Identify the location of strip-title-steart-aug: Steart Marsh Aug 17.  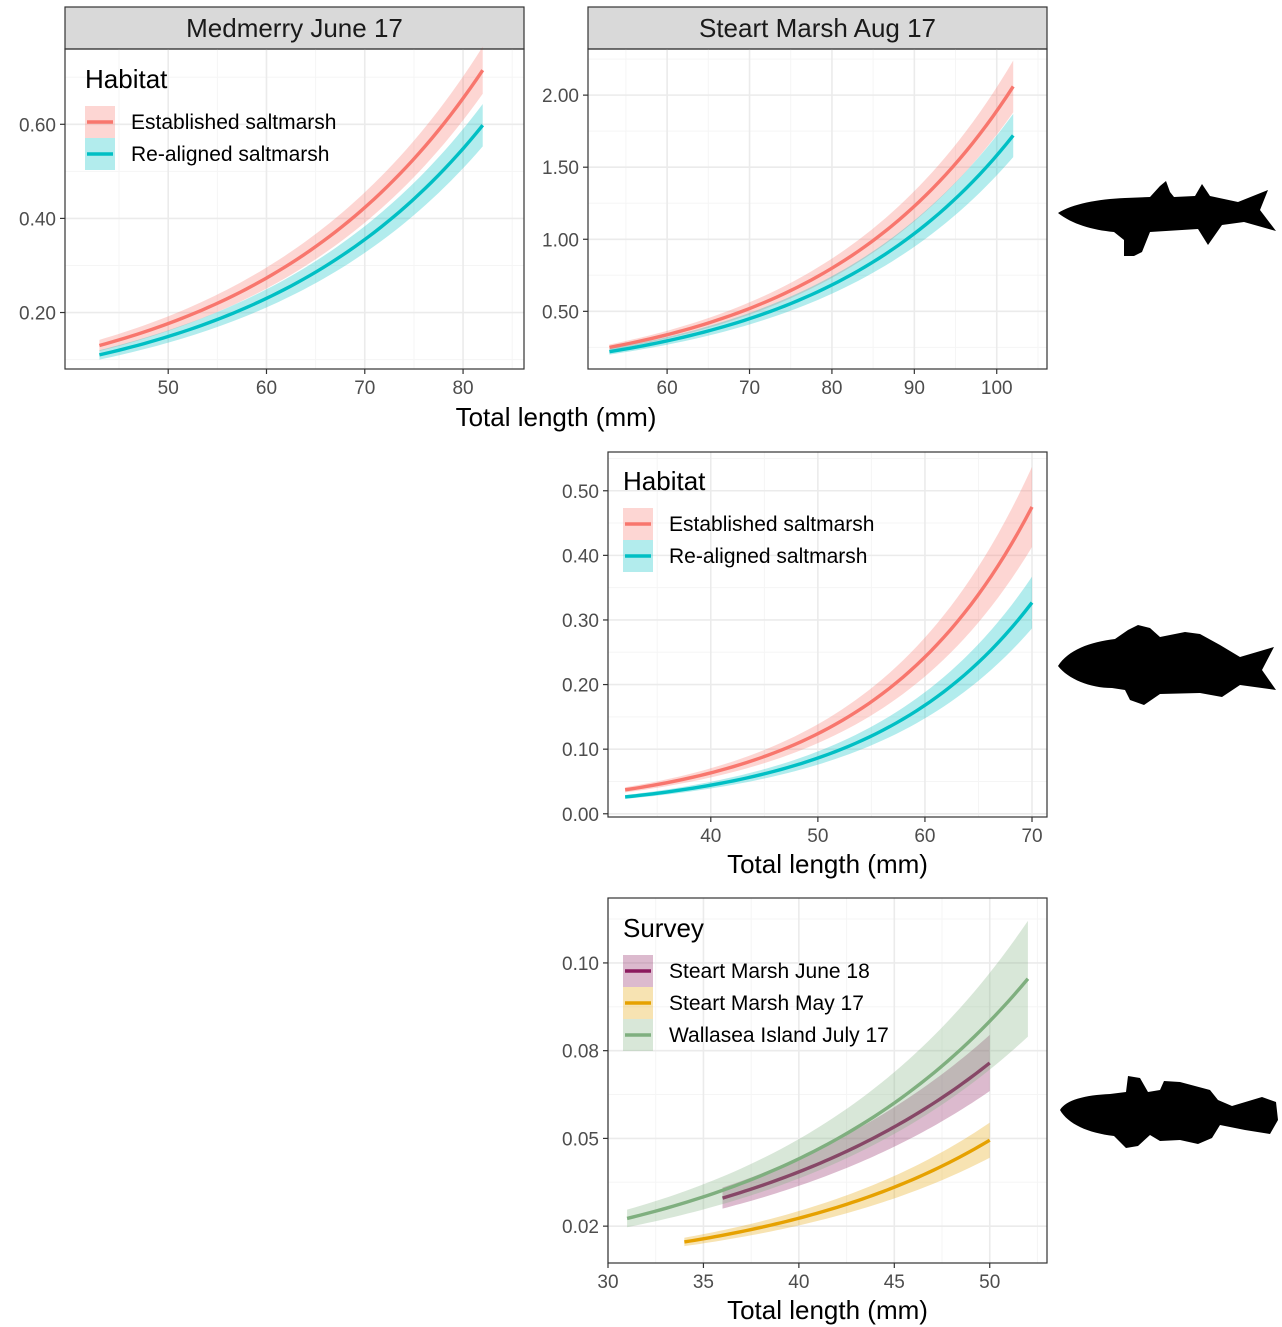
(817, 28).